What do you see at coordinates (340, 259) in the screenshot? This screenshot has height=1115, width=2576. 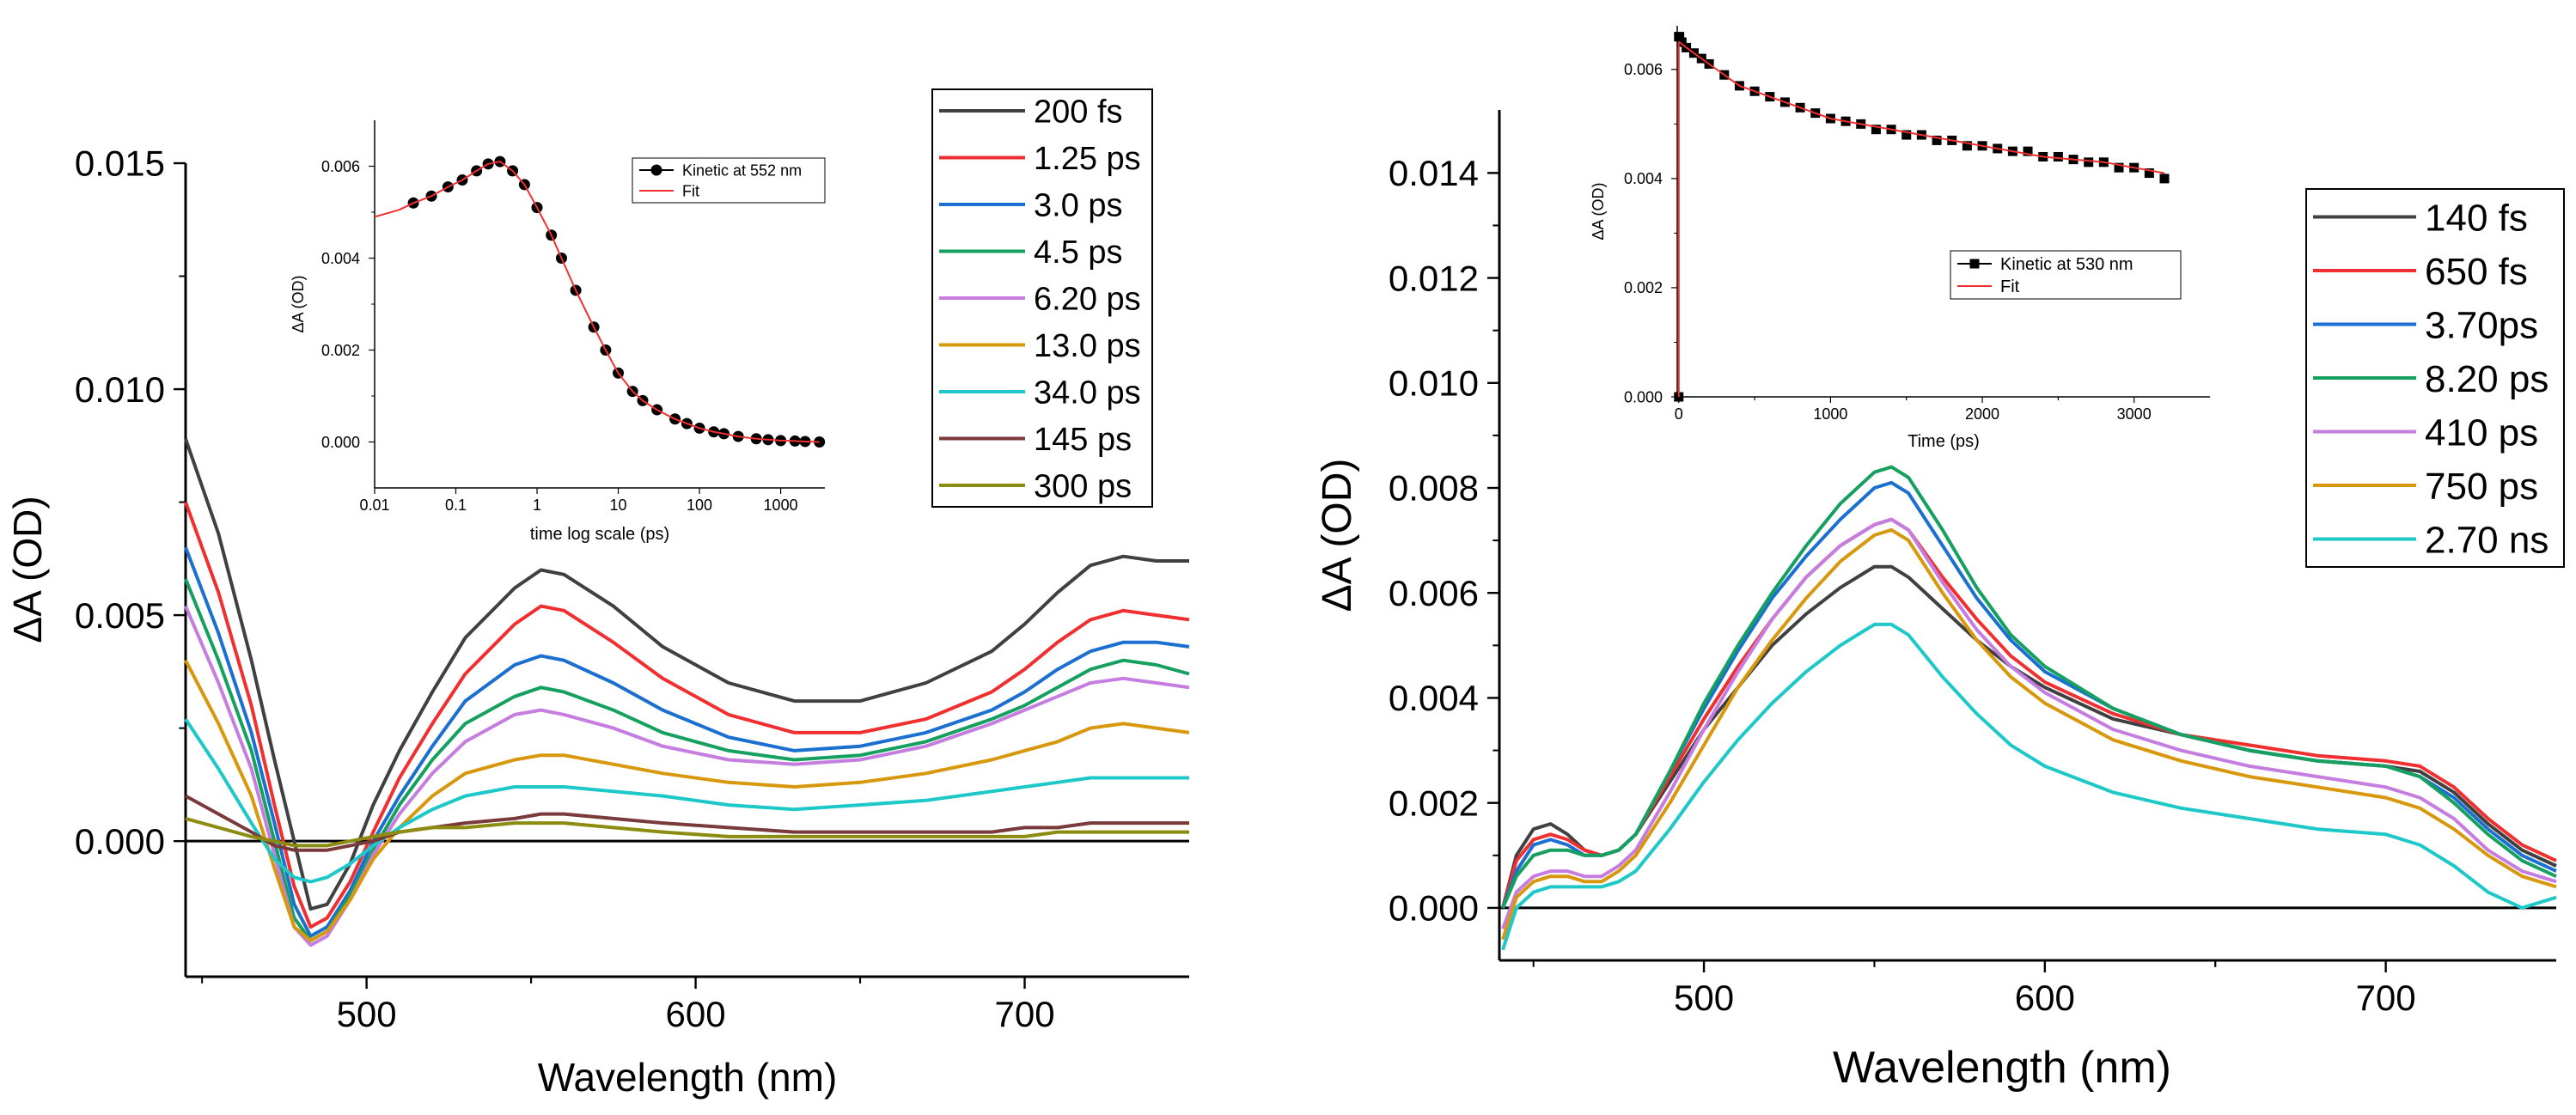 I see `left-inset-y-tick-label: 0.004` at bounding box center [340, 259].